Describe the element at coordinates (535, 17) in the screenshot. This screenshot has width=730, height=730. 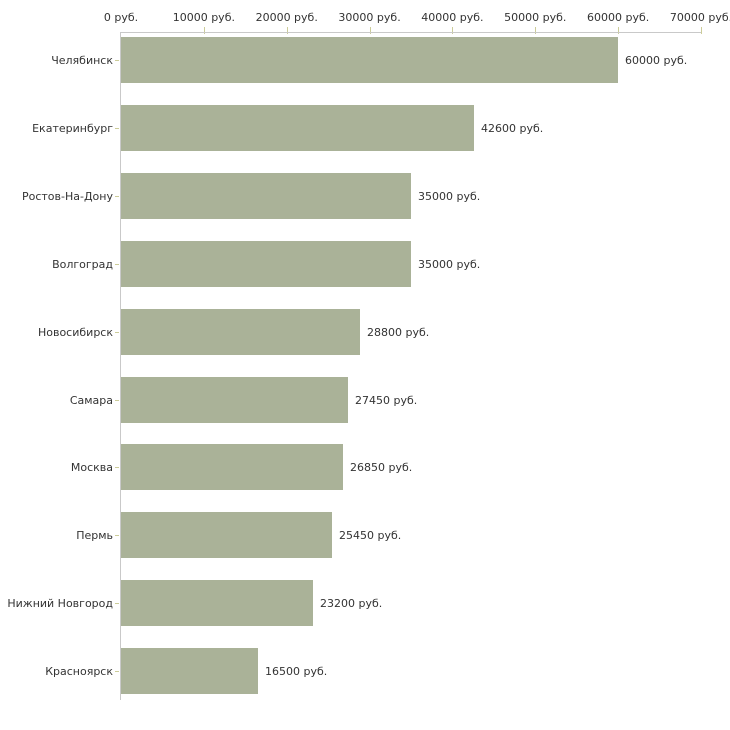
I see `x-axis-tick-label: 50000 руб.` at that location.